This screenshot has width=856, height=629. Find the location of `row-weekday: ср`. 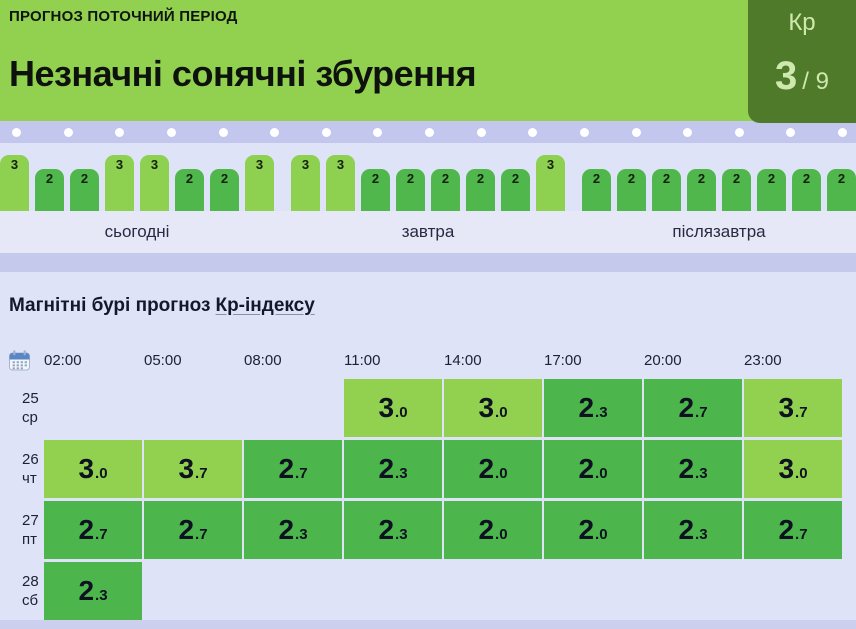

row-weekday: ср is located at coordinates (30, 417).